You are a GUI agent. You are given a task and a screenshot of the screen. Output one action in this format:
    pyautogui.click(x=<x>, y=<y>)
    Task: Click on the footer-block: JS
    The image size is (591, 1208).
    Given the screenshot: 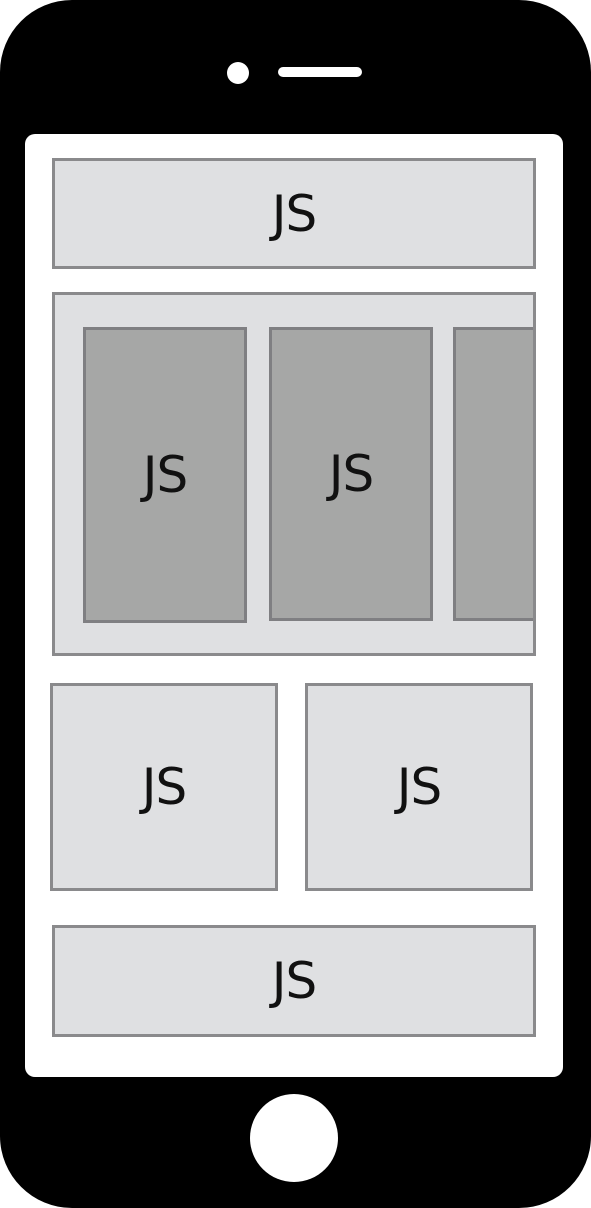 What is the action you would take?
    pyautogui.click(x=294, y=981)
    